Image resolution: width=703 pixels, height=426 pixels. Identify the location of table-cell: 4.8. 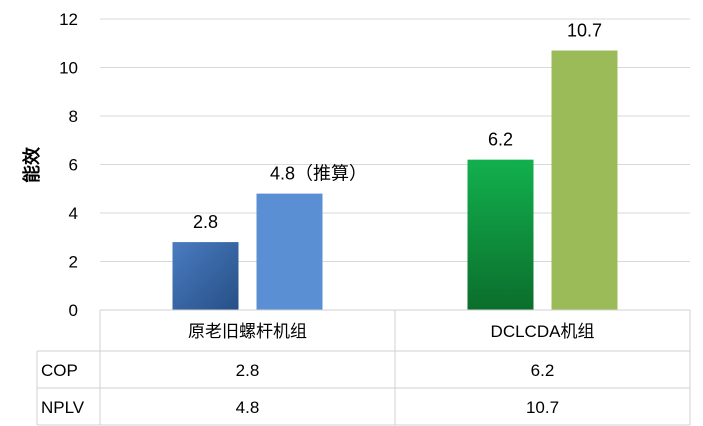
(248, 407).